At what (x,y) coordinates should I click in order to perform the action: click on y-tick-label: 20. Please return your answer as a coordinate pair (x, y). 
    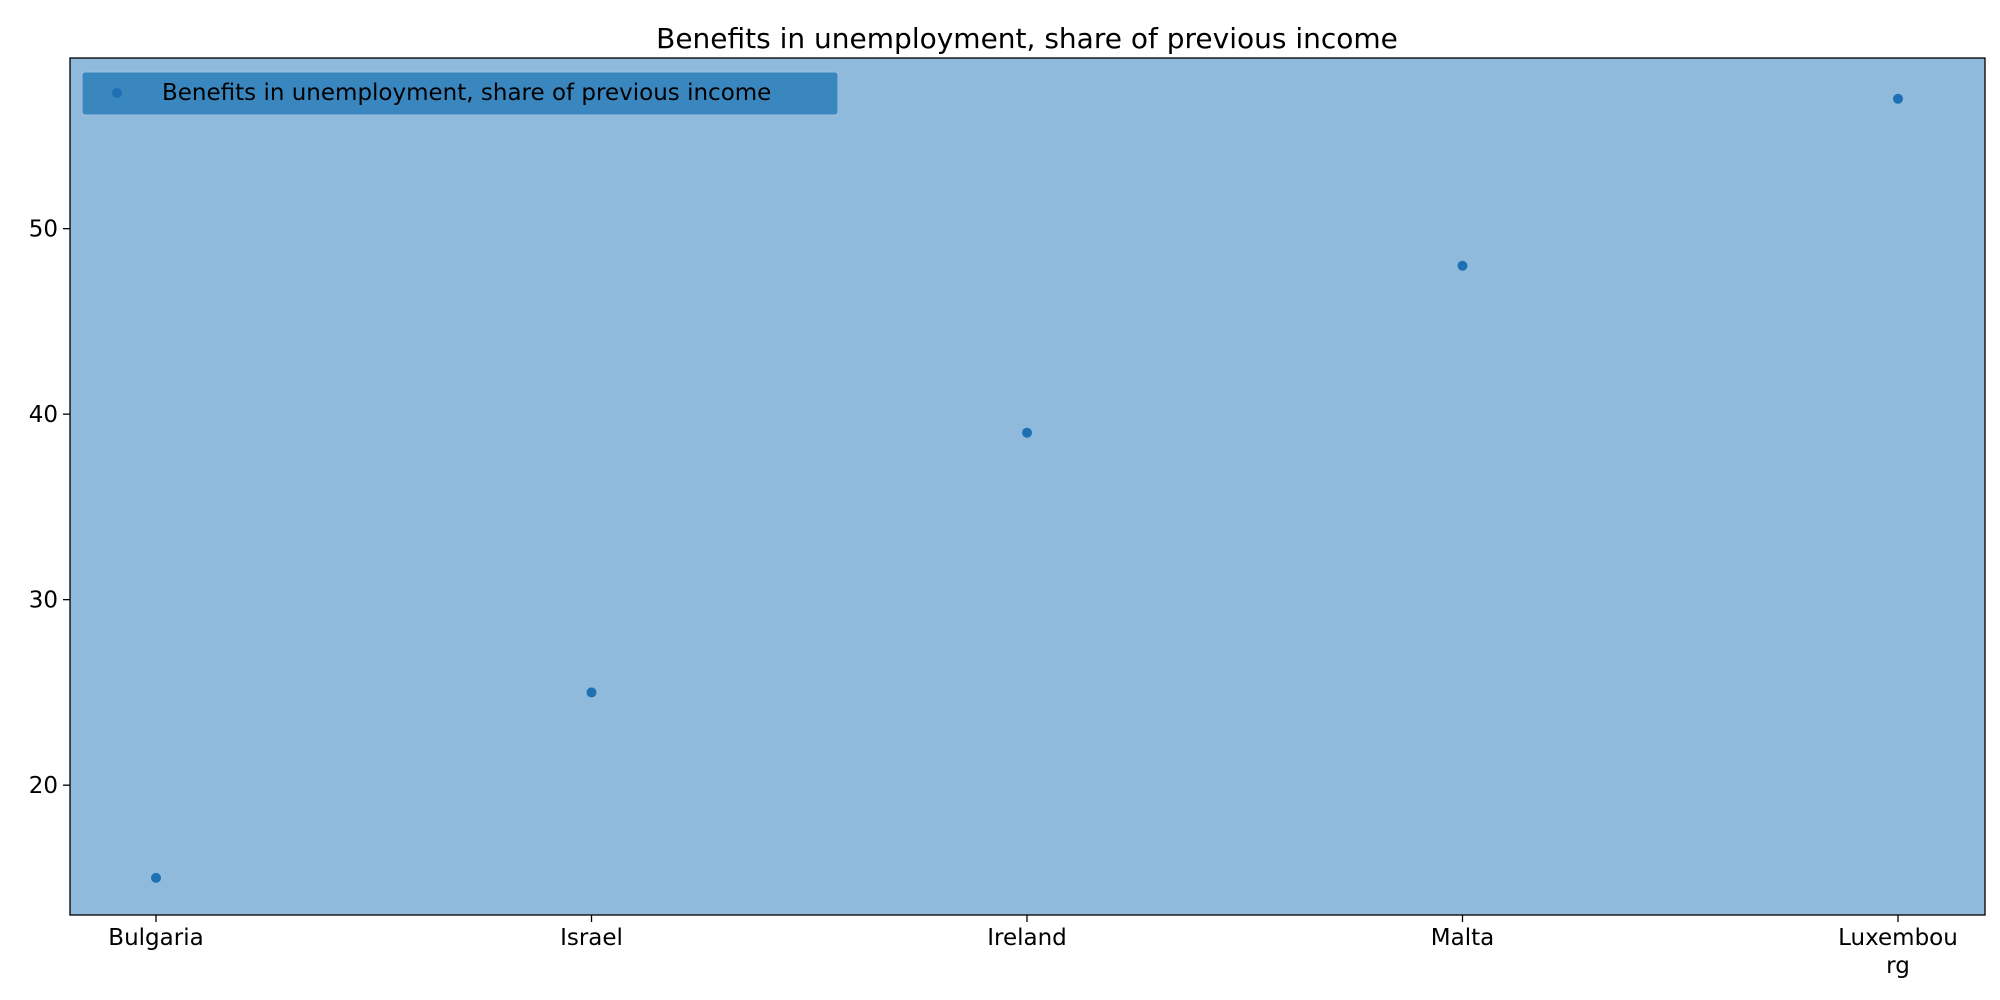
    Looking at the image, I should click on (43, 786).